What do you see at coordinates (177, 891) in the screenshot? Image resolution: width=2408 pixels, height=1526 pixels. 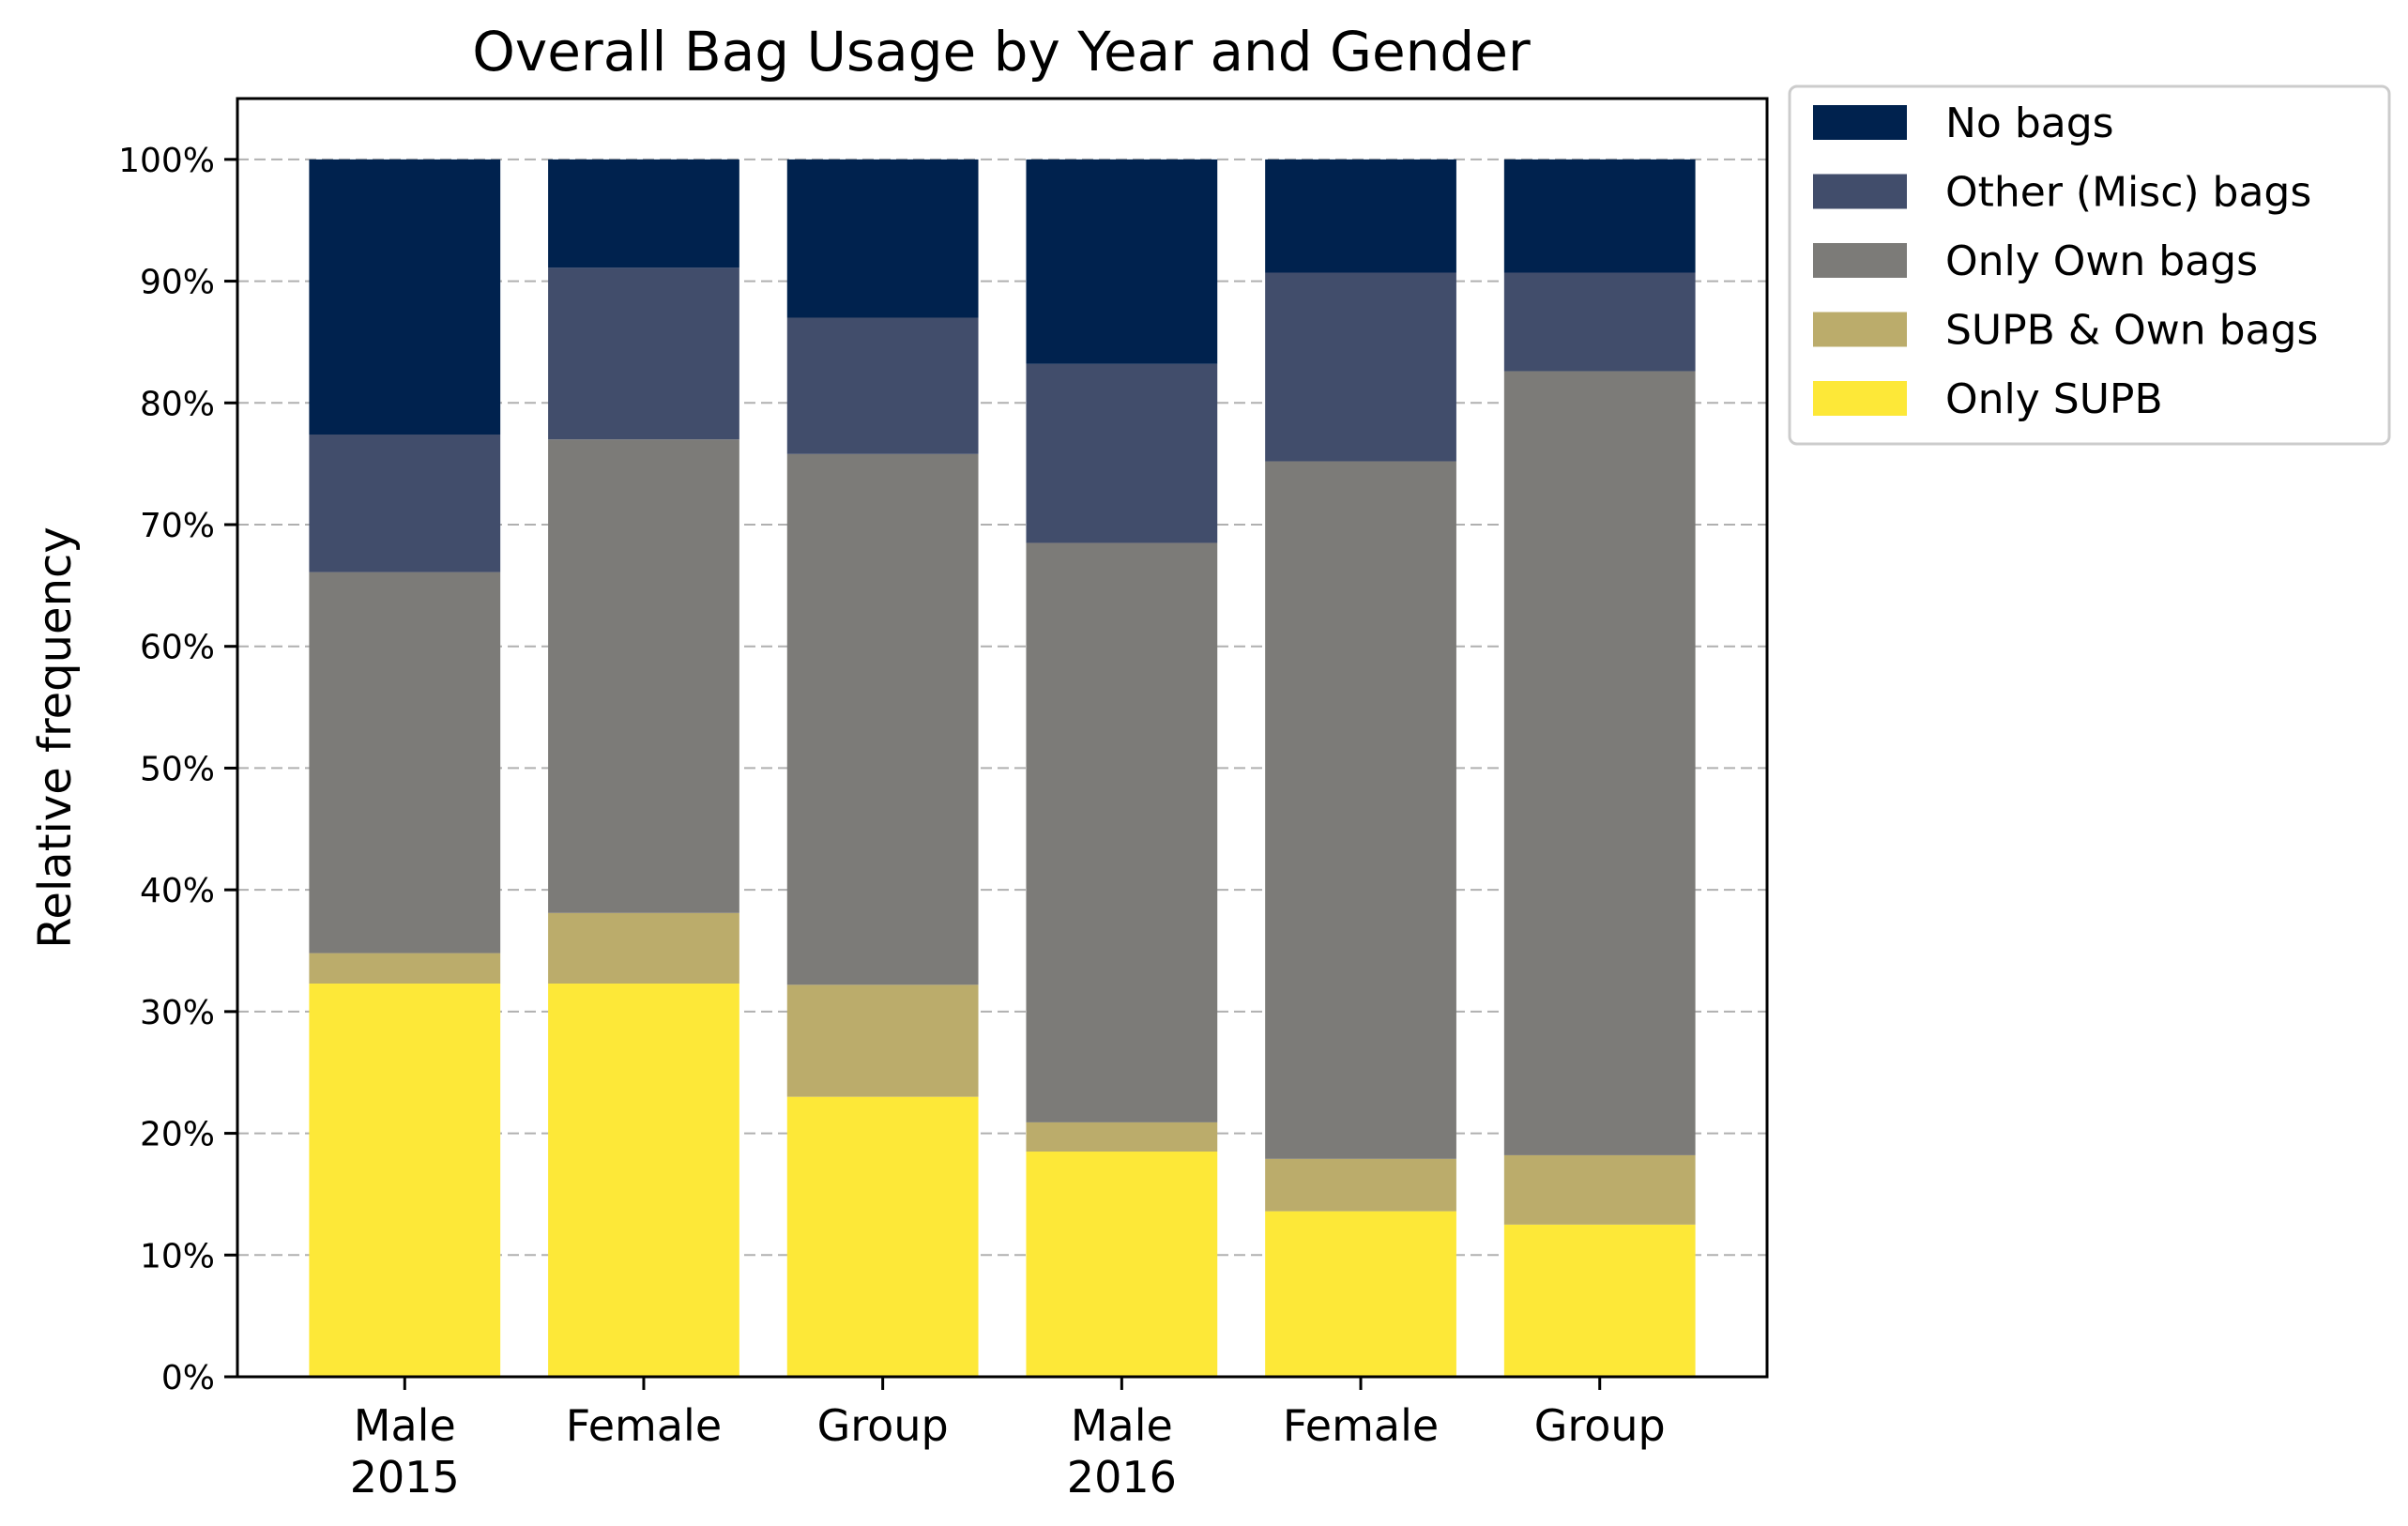 I see `y-tick-label: 40%` at bounding box center [177, 891].